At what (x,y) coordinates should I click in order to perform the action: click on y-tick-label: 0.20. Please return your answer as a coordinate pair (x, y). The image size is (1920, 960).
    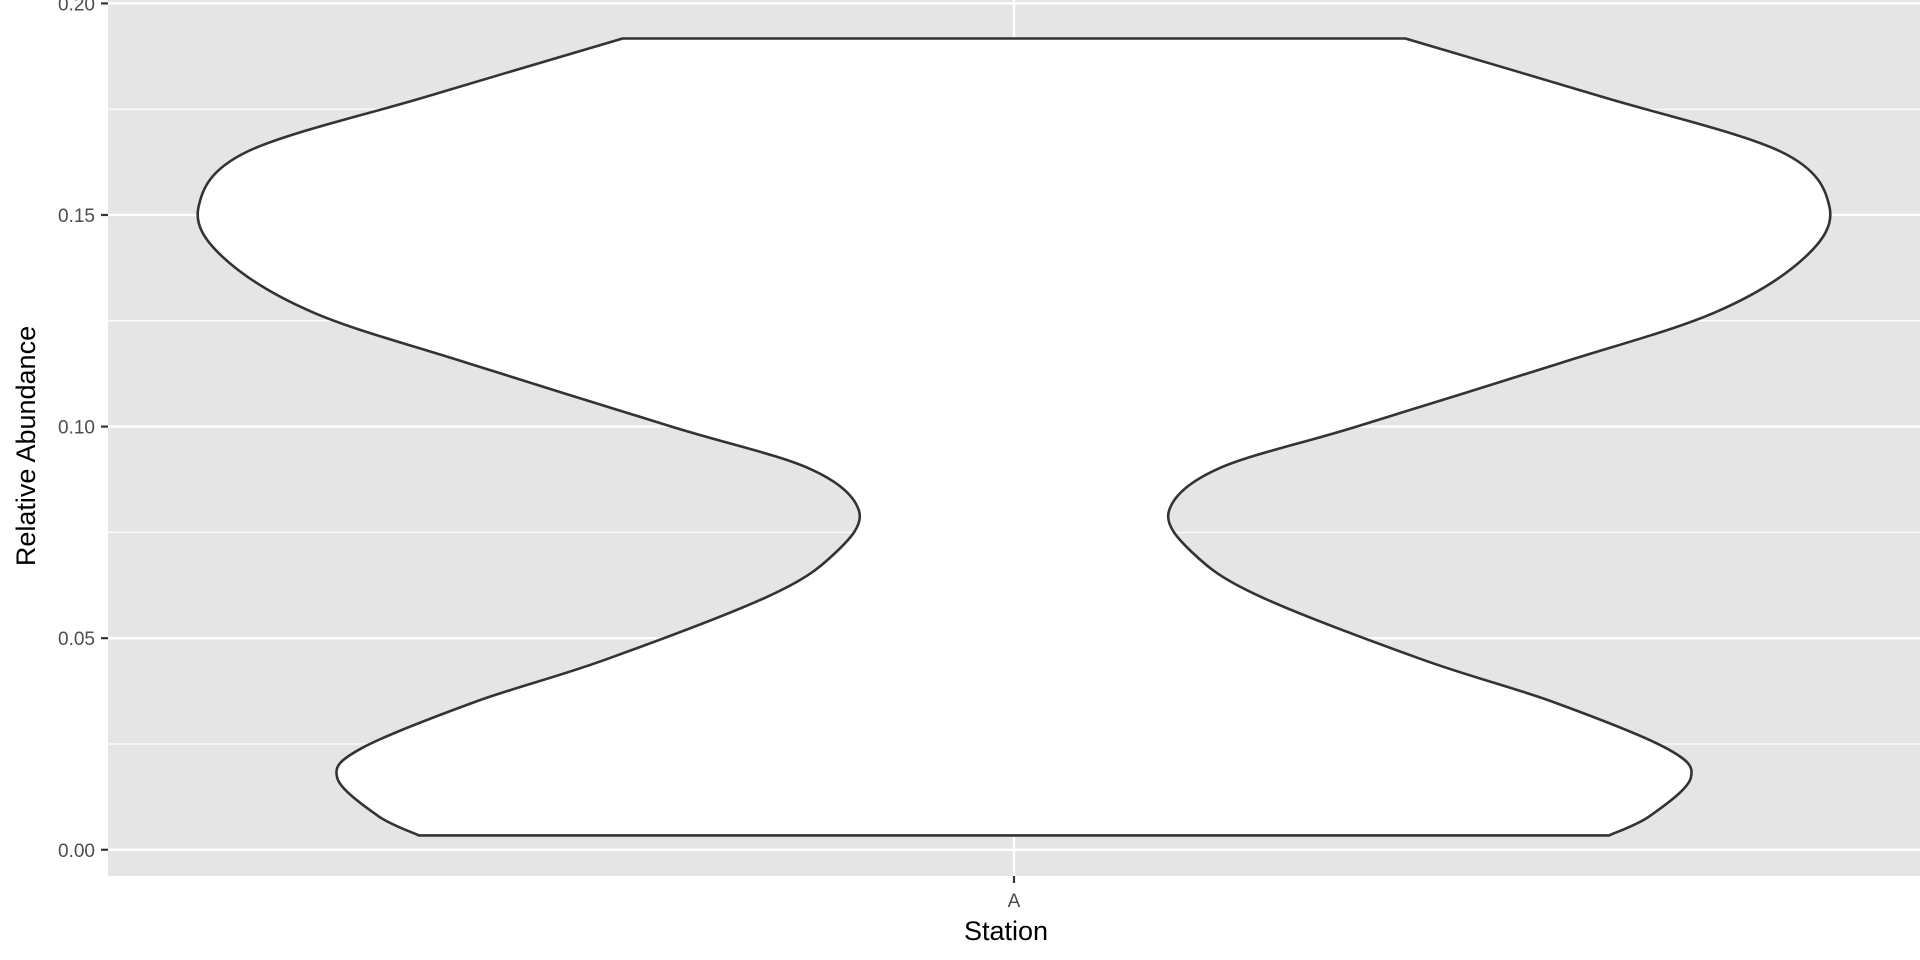
    Looking at the image, I should click on (76, 7).